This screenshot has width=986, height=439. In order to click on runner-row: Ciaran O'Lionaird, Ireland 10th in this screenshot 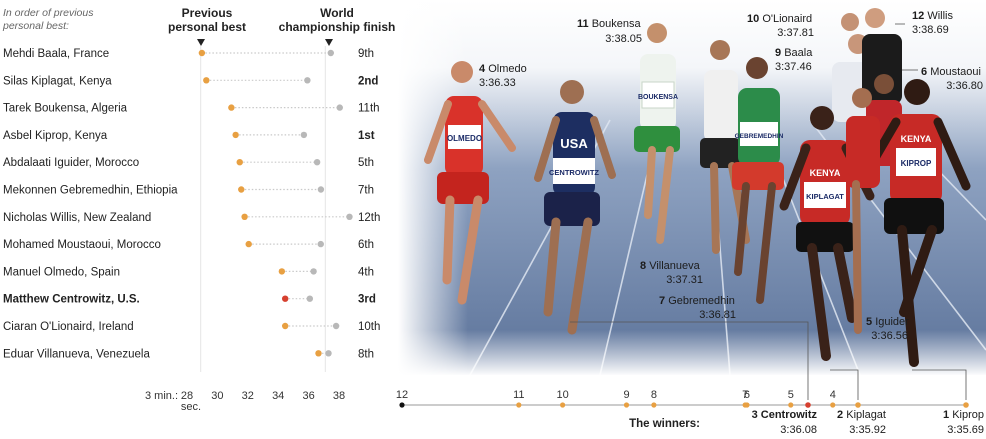, I will do `click(191, 327)`.